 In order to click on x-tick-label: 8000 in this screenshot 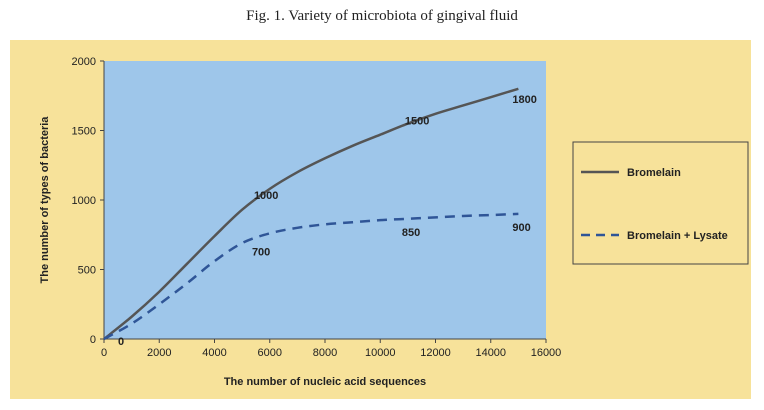, I will do `click(325, 353)`.